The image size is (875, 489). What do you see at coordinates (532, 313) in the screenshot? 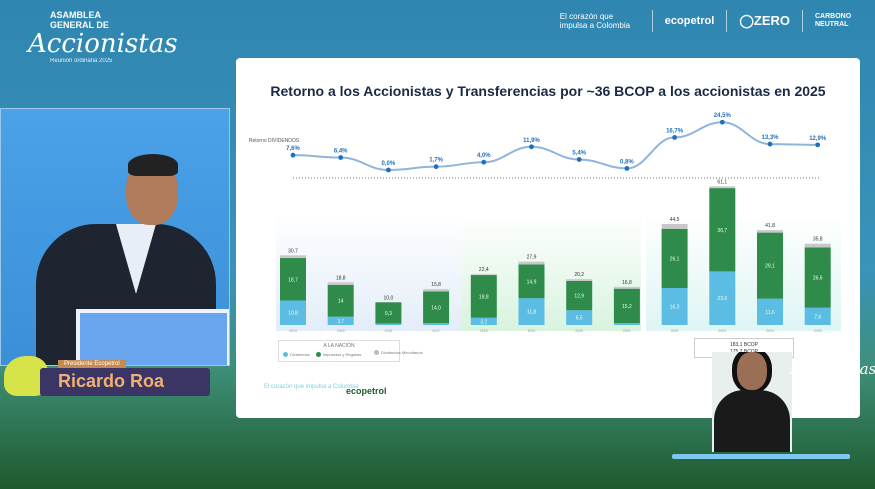
I see `bar-segment-label: 11,8` at bounding box center [532, 313].